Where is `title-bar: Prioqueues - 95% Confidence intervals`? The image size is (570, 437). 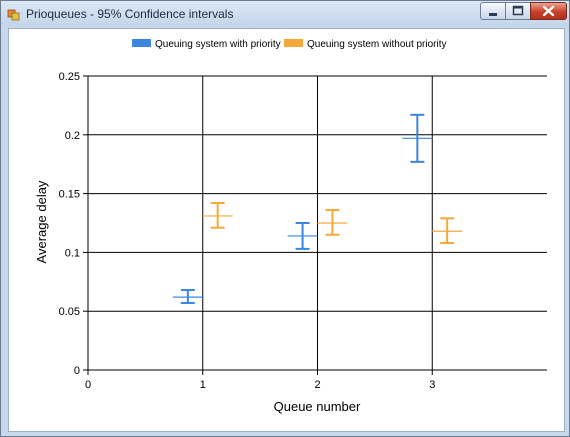
title-bar: Prioqueues - 95% Confidence intervals is located at coordinates (285, 14).